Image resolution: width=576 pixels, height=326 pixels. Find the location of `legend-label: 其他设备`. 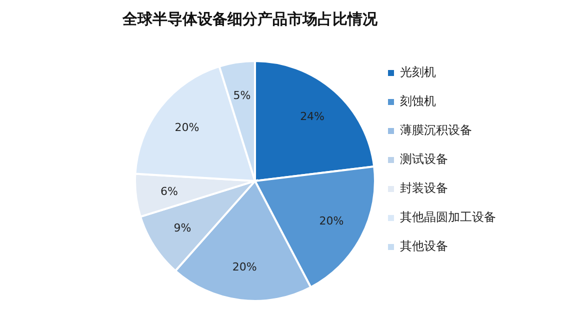

legend-label: 其他设备 is located at coordinates (424, 246).